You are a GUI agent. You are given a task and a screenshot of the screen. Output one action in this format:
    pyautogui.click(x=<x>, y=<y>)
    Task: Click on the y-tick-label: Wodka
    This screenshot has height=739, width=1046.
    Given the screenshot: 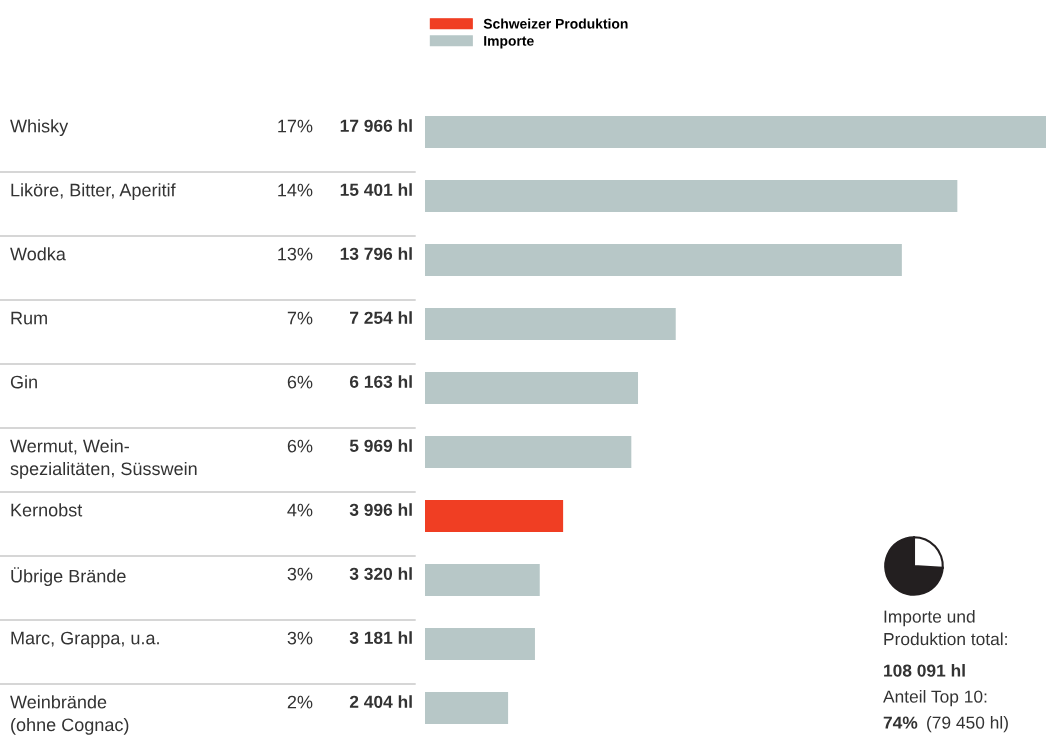 What is the action you would take?
    pyautogui.click(x=38, y=254)
    